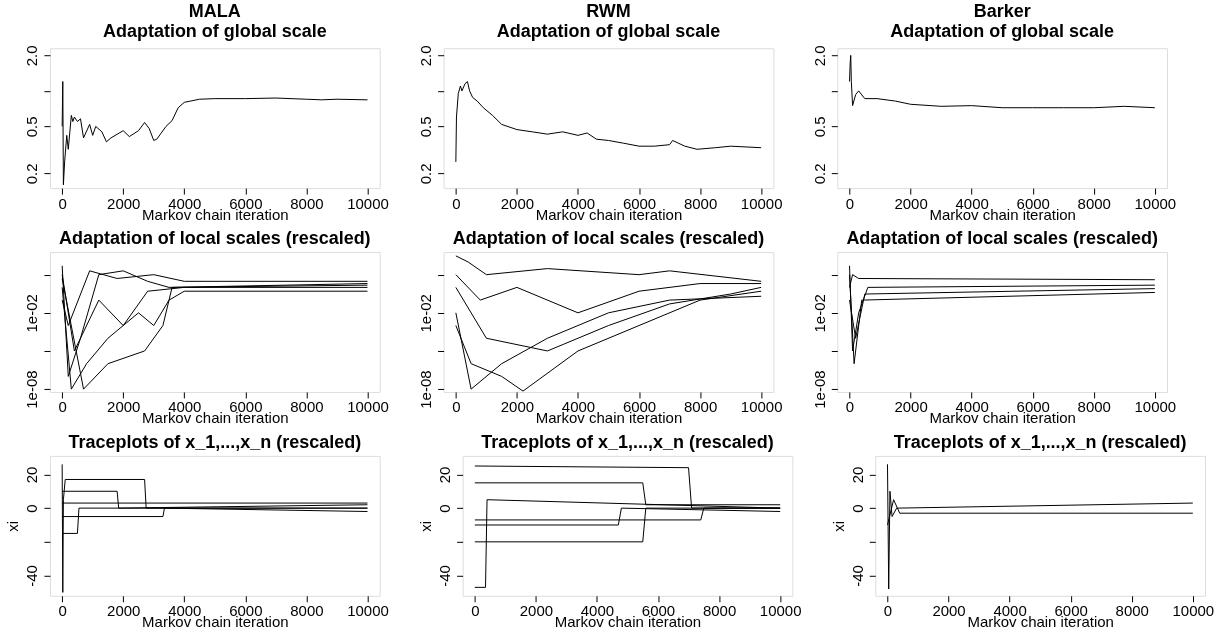  Describe the element at coordinates (1002, 10) in the screenshot. I see `chart-title: Barker` at that location.